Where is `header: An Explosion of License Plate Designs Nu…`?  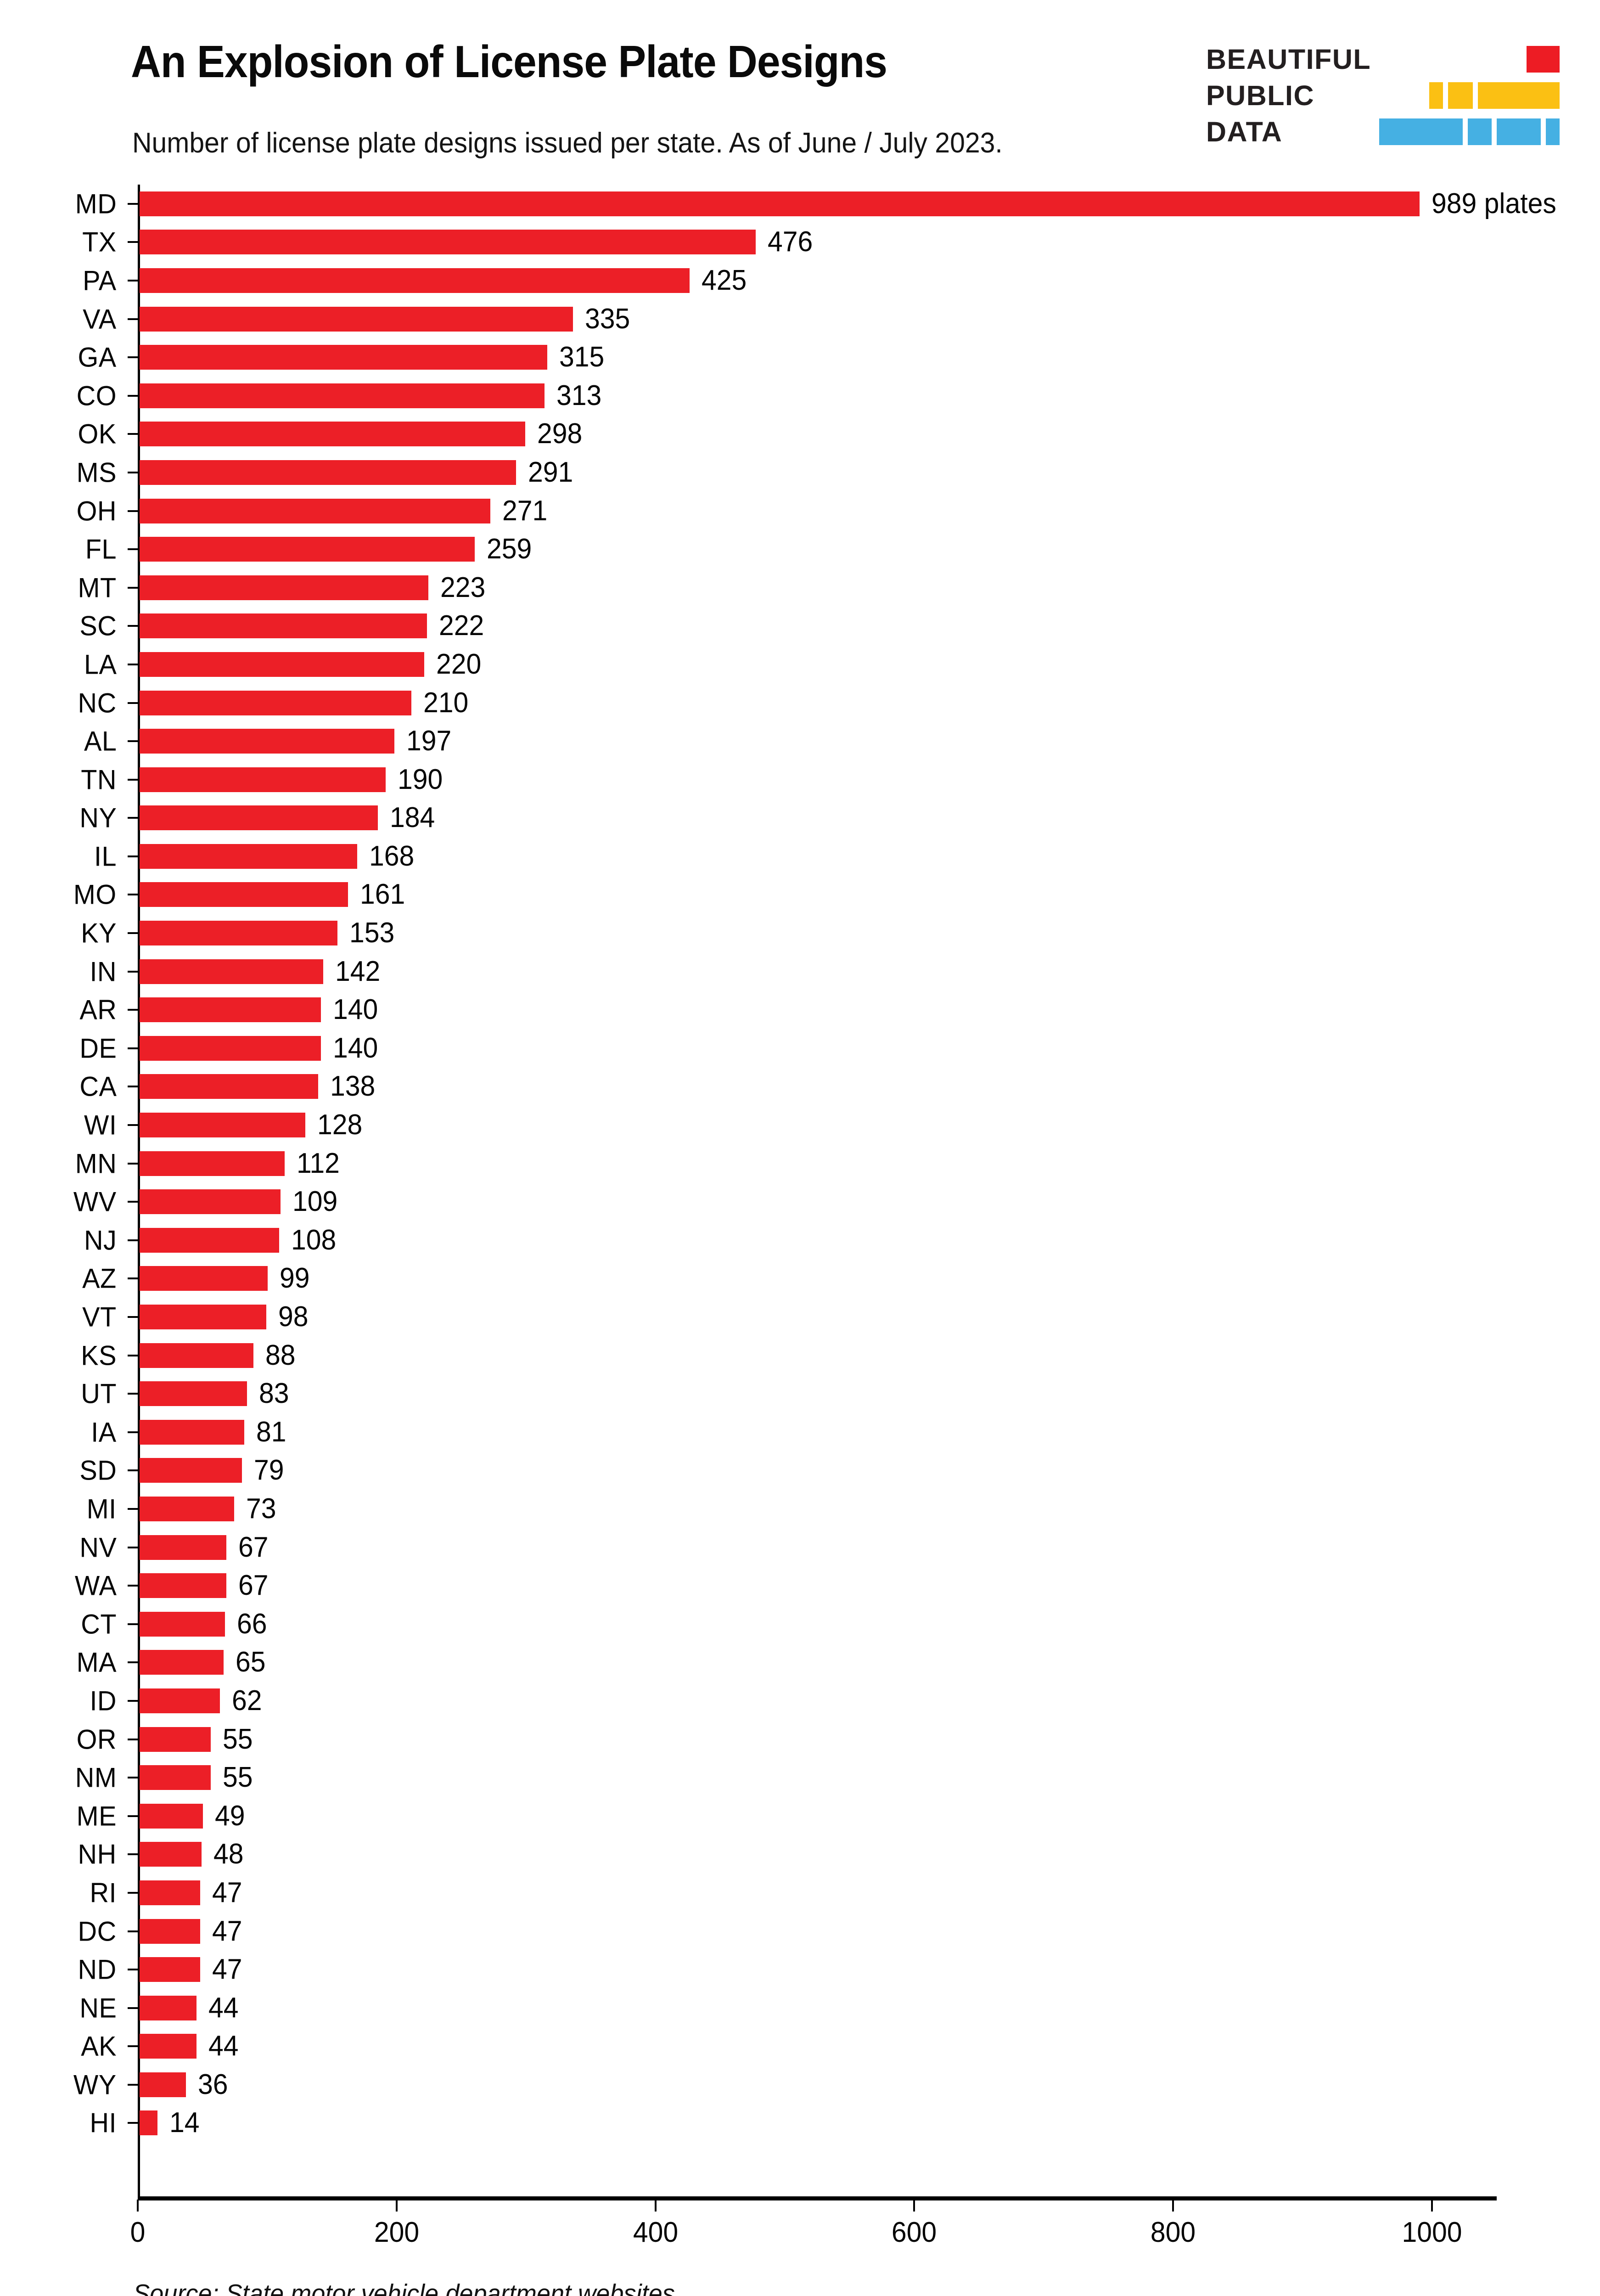
header: An Explosion of License Plate Designs Nu… is located at coordinates (800, 89).